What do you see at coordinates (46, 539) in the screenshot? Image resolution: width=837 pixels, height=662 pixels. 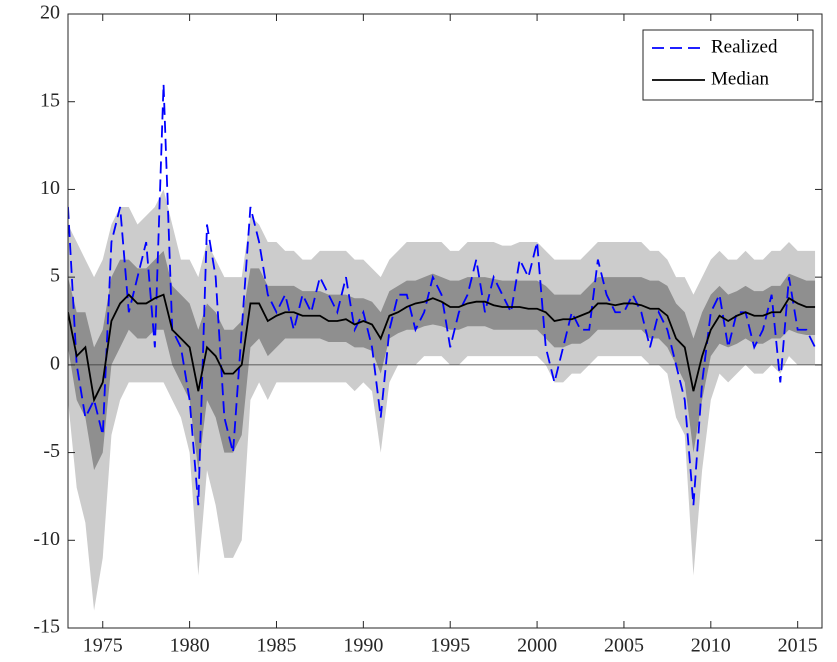 I see `y-tick-label: -10` at bounding box center [46, 539].